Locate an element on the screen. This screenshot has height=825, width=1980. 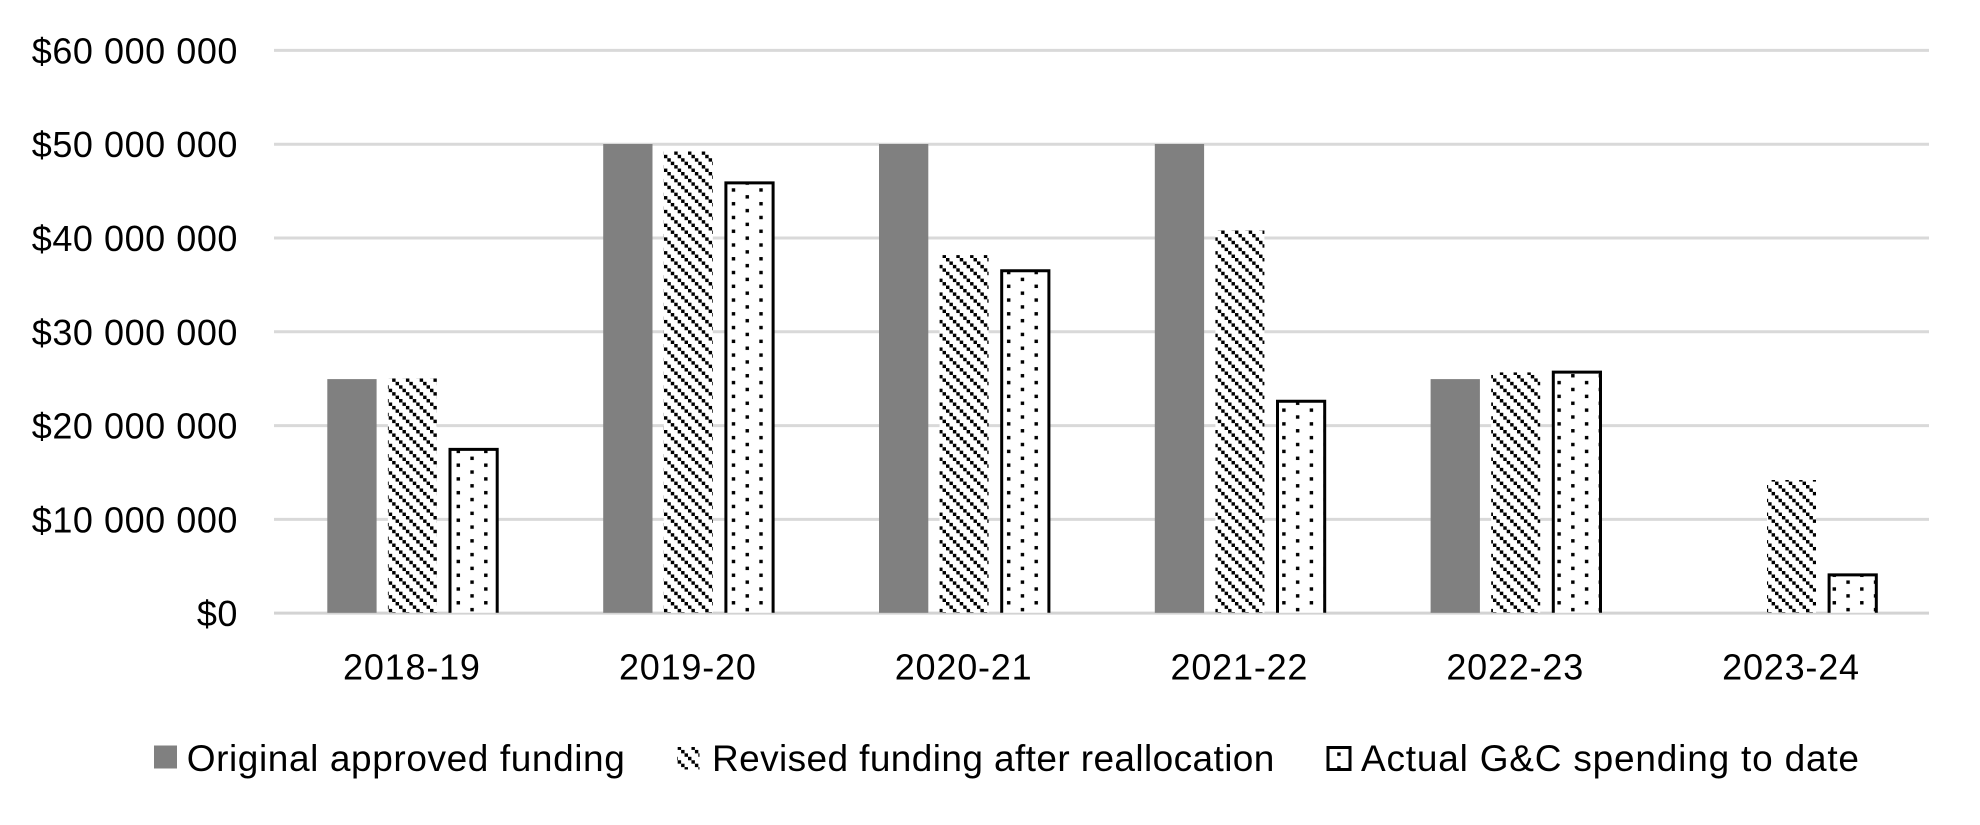
svg-text: $60 000 000 is located at coordinates (135, 50).